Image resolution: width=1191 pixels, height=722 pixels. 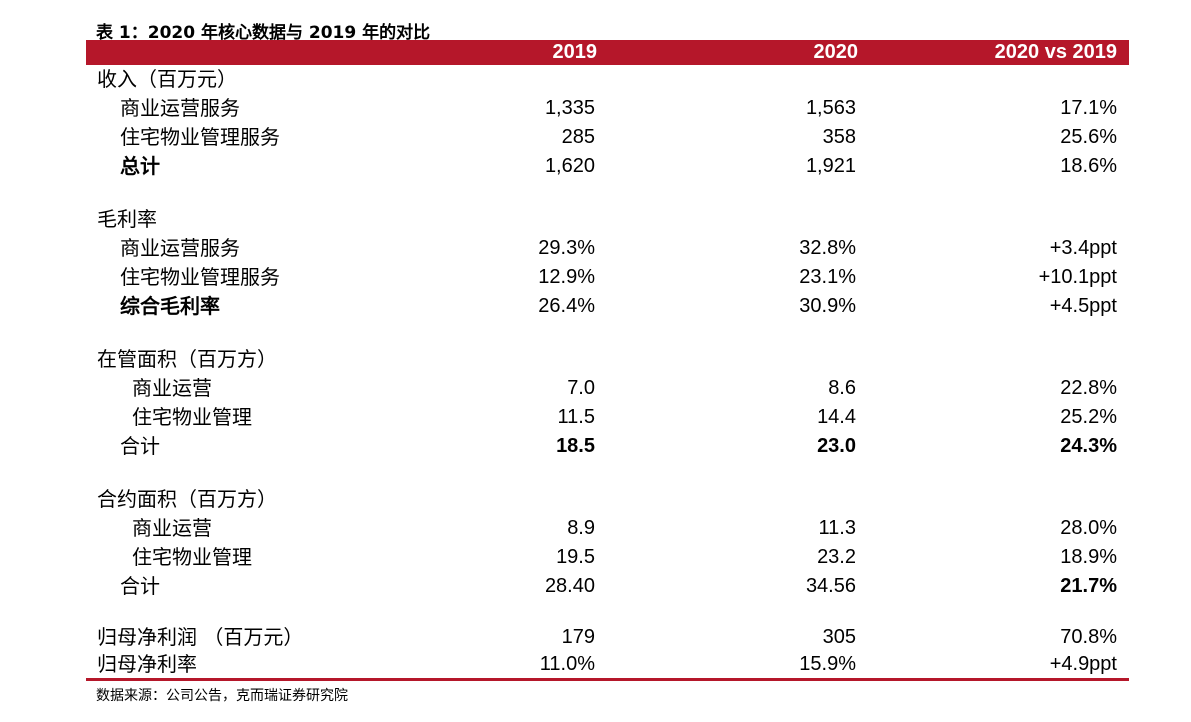 What do you see at coordinates (595, 417) in the screenshot?
I see `table-row: 住宅物业管理 11.5 14.4 25.2%` at bounding box center [595, 417].